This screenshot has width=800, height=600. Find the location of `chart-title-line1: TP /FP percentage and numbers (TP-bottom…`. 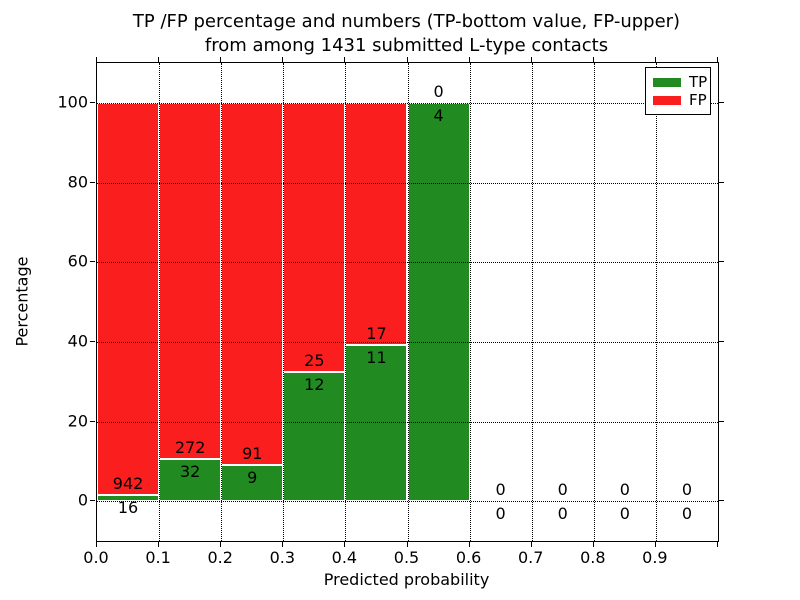

chart-title-line1: TP /FP percentage and numbers (TP-bottom… is located at coordinates (406, 21).